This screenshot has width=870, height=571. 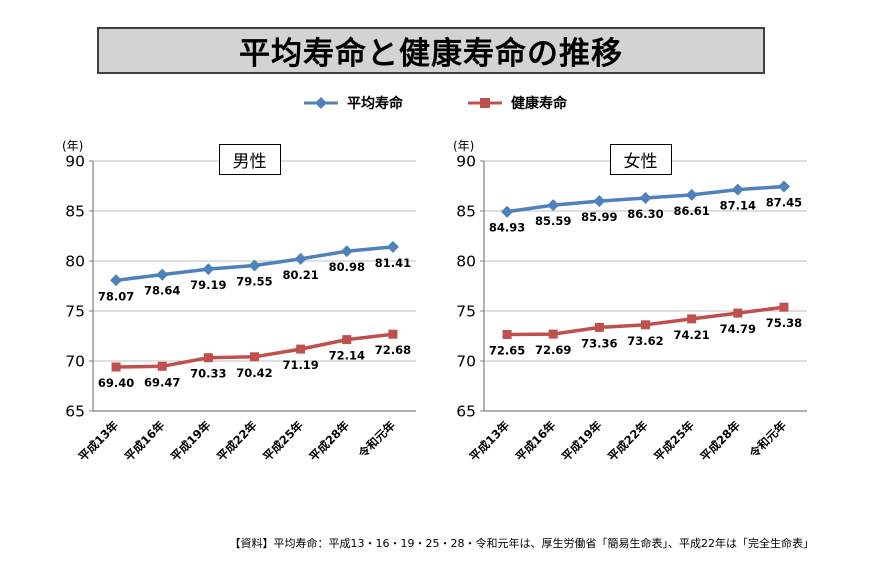 I want to click on page-title: 平均寿命と健康寿命の推移, so click(x=431, y=50).